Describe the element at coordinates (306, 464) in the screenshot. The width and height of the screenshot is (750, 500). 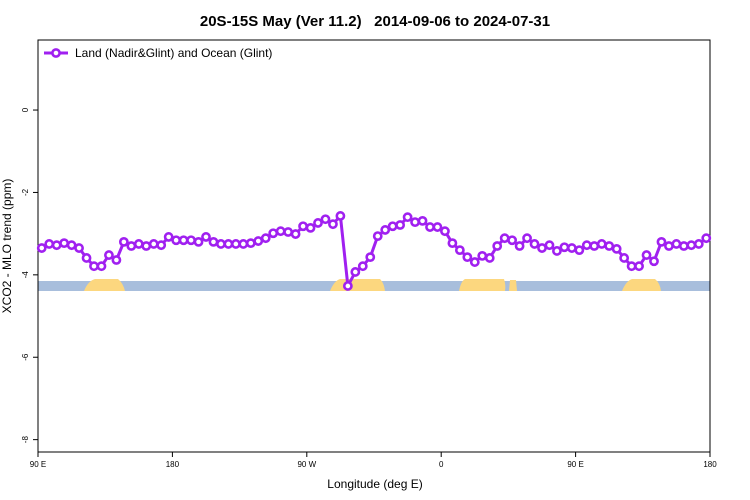
I see `x-tick-label: 90 W` at that location.